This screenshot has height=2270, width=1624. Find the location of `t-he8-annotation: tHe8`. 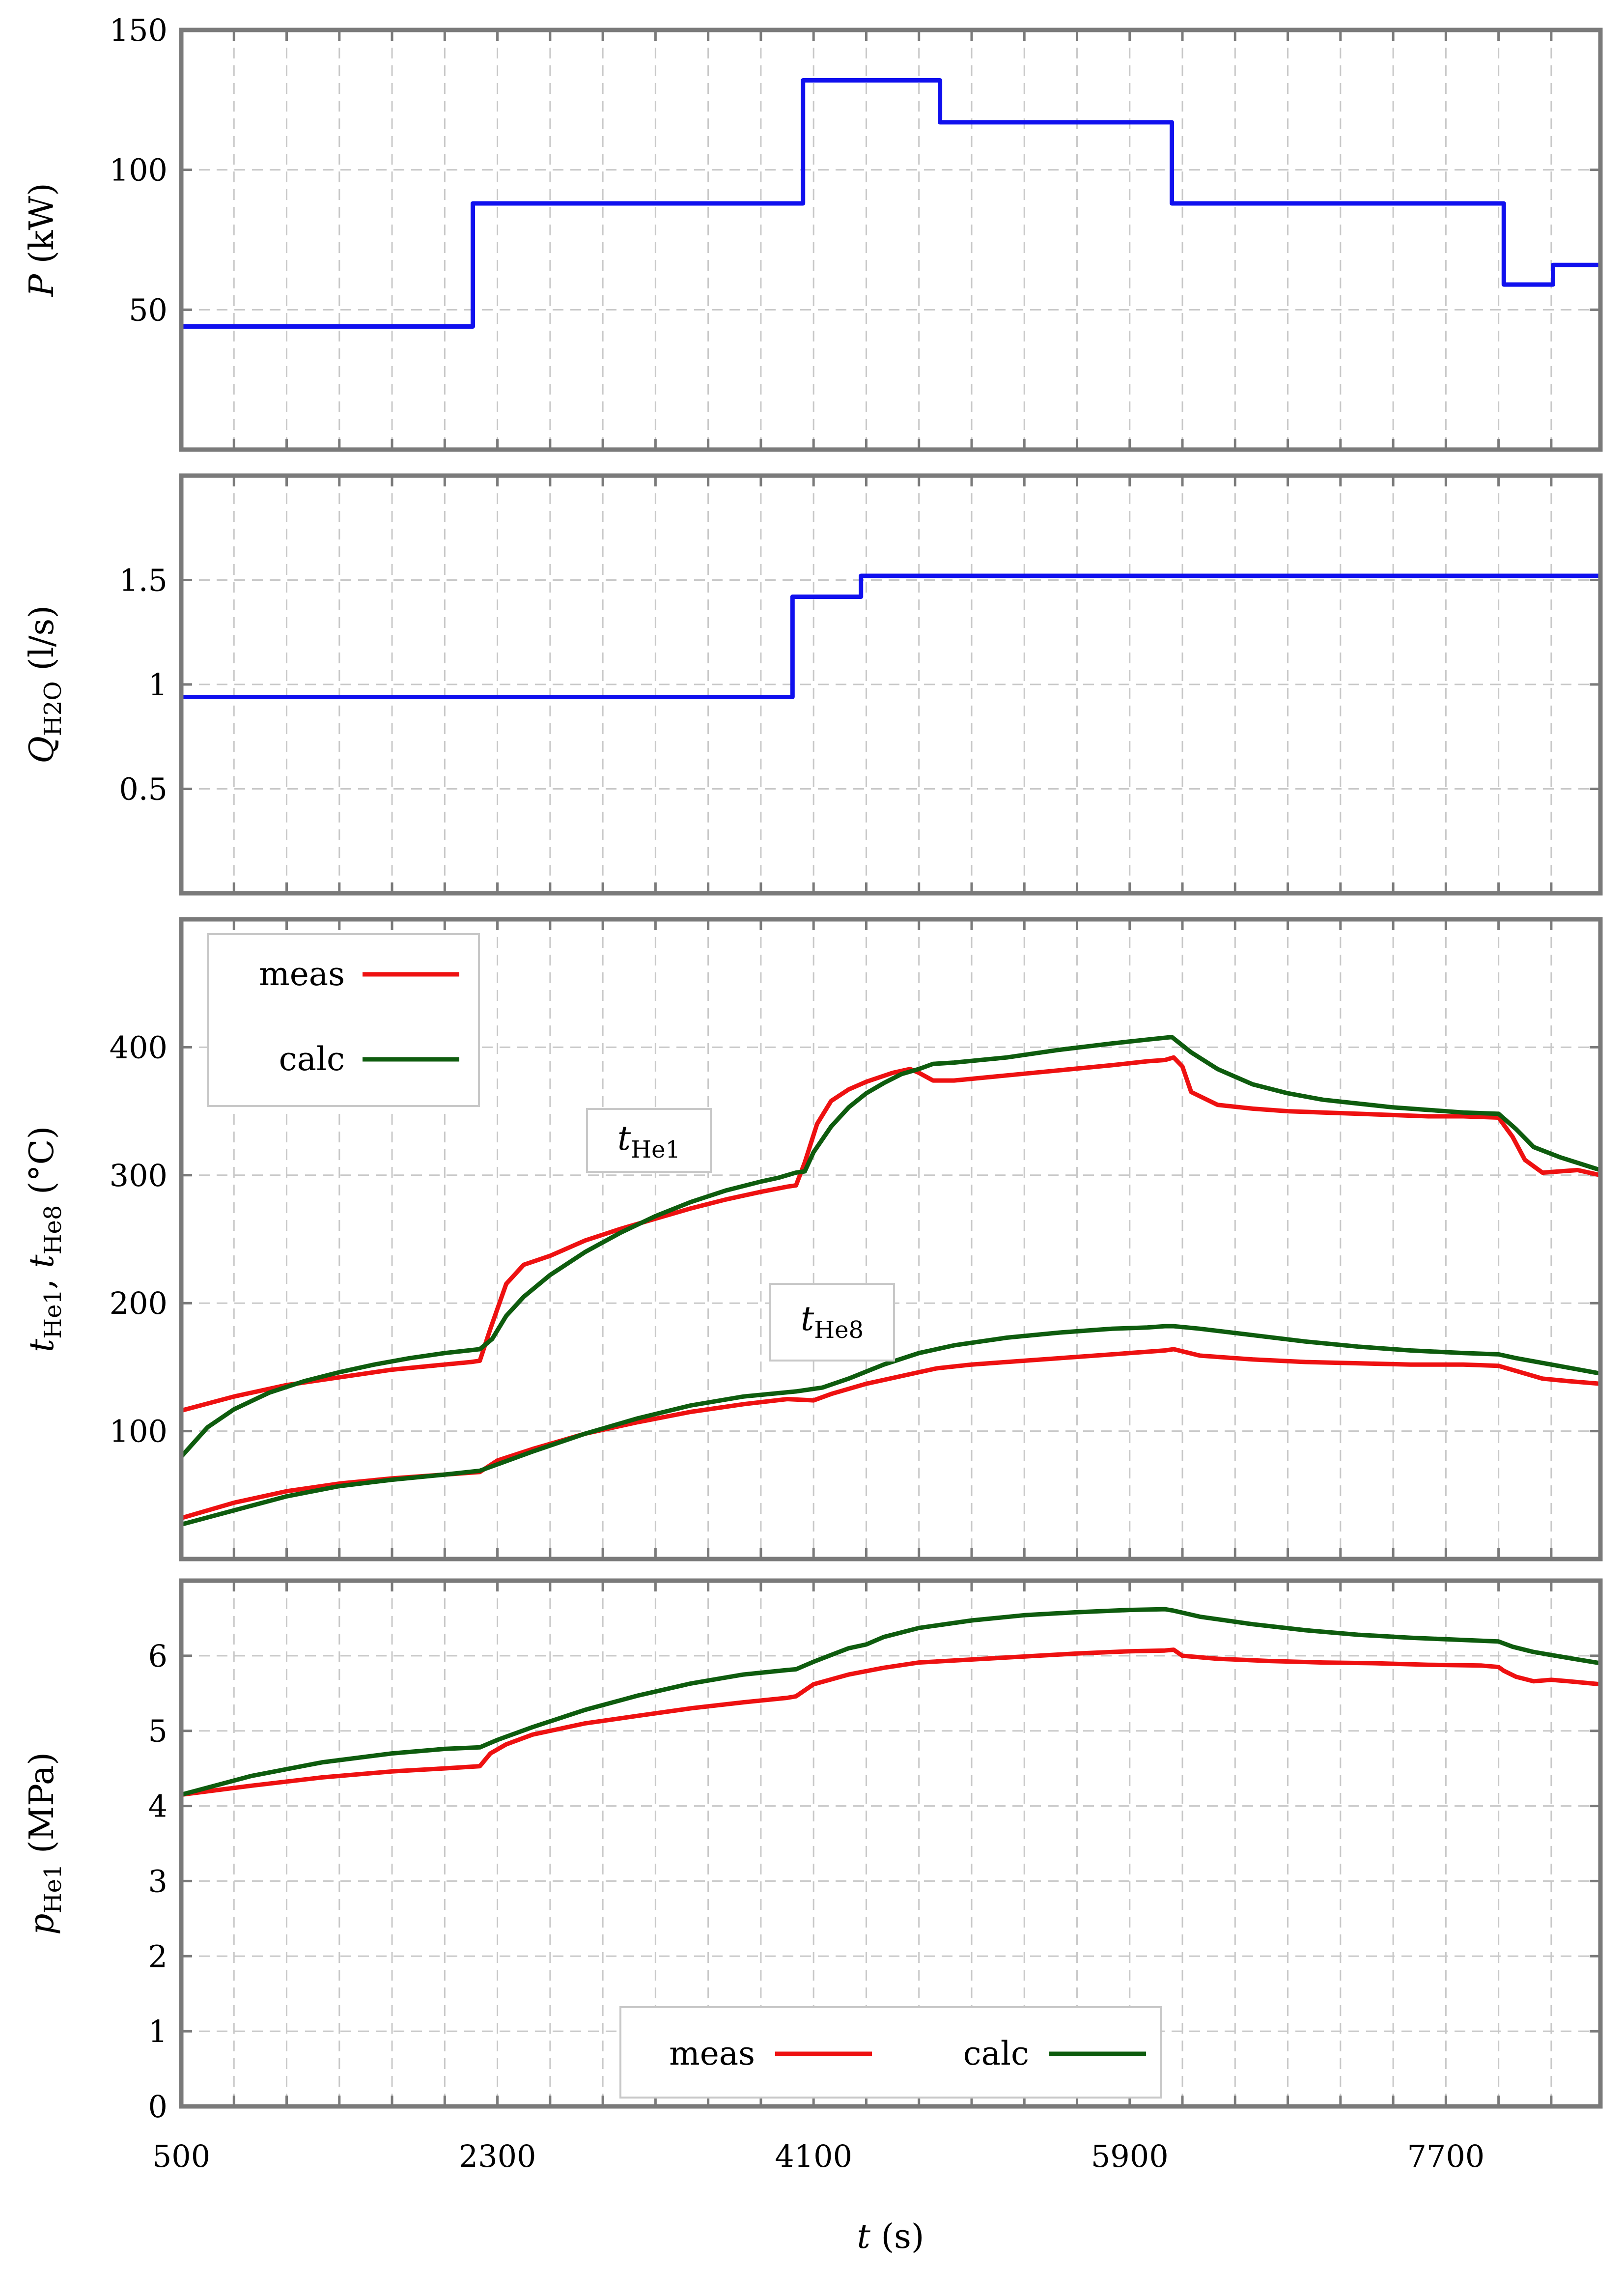

t-he8-annotation: tHe8 is located at coordinates (832, 1322).